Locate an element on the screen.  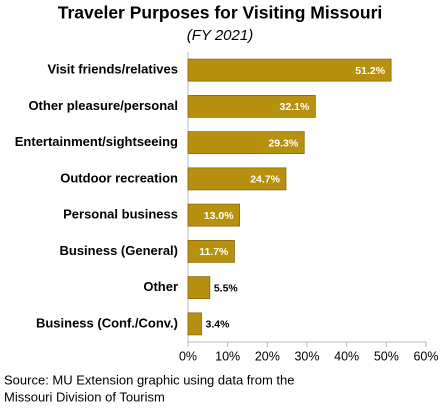
y-tick-label: Visit friends/relatives is located at coordinates (112, 69).